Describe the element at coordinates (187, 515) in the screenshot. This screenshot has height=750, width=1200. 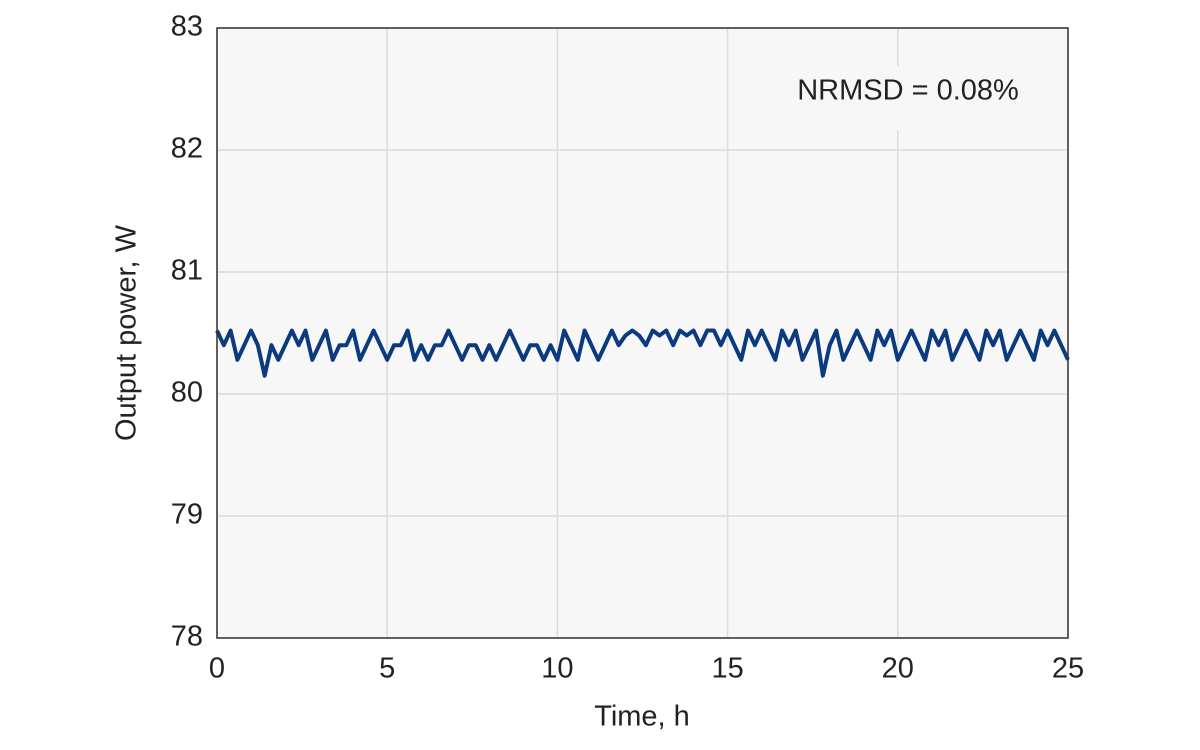
I see `y-tick-label: 79` at that location.